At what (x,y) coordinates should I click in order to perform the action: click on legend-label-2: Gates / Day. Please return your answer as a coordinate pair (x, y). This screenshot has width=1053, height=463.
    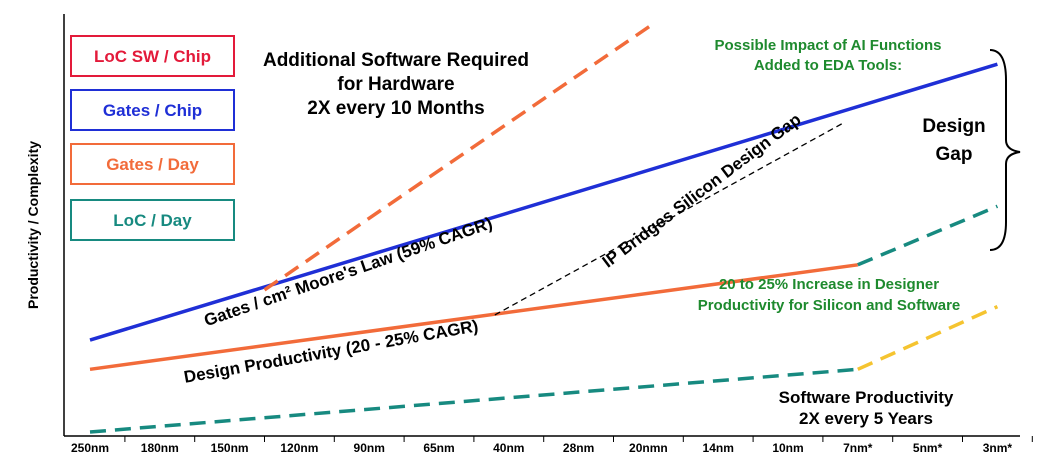
    Looking at the image, I should click on (152, 164).